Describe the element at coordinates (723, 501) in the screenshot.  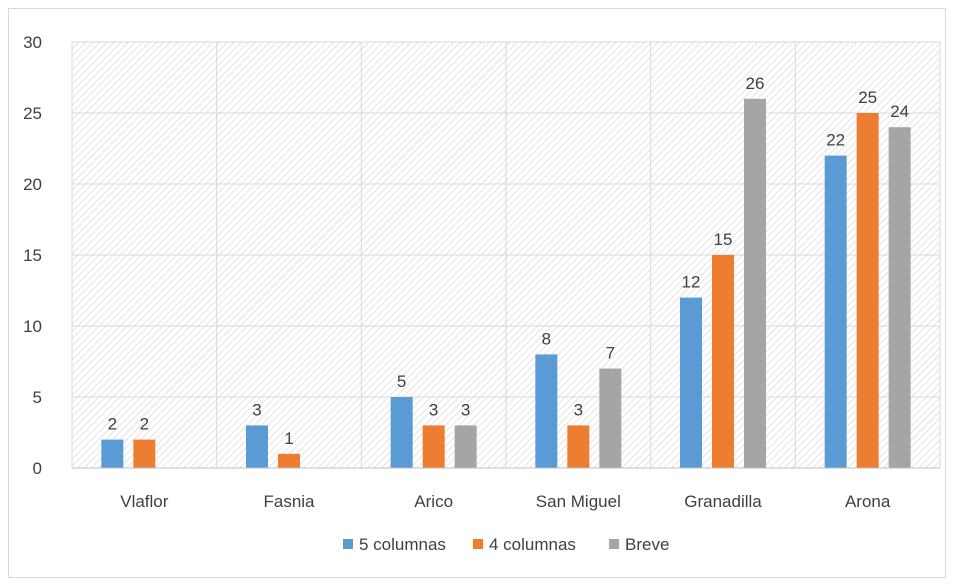
I see `x-tick-label: Granadilla` at that location.